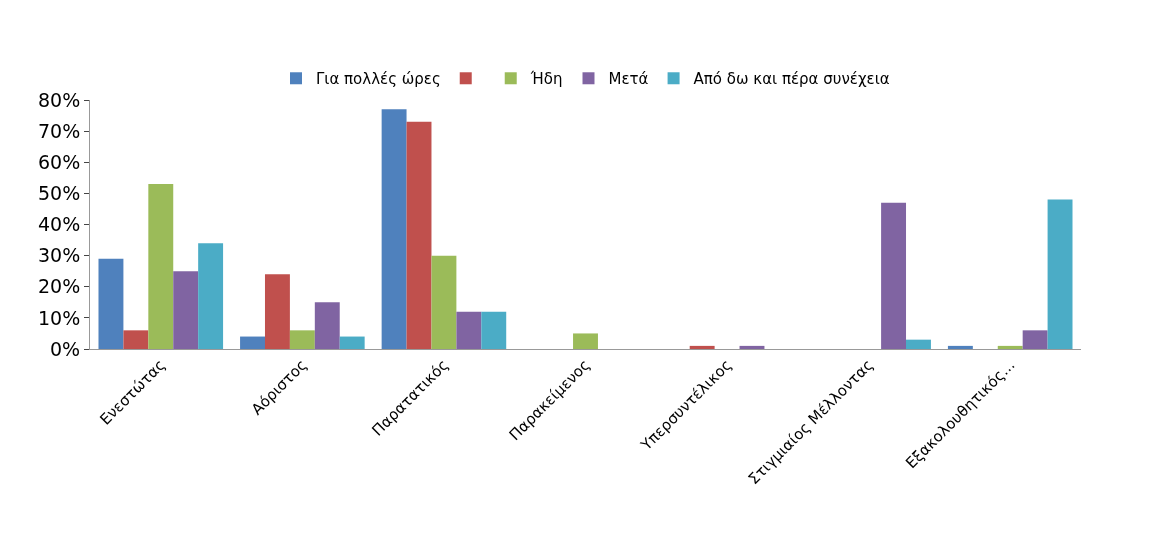 The width and height of the screenshot is (1151, 539). Describe the element at coordinates (791, 79) in the screenshot. I see `legend-label: Από δω και πέρα συνέχεια` at that location.